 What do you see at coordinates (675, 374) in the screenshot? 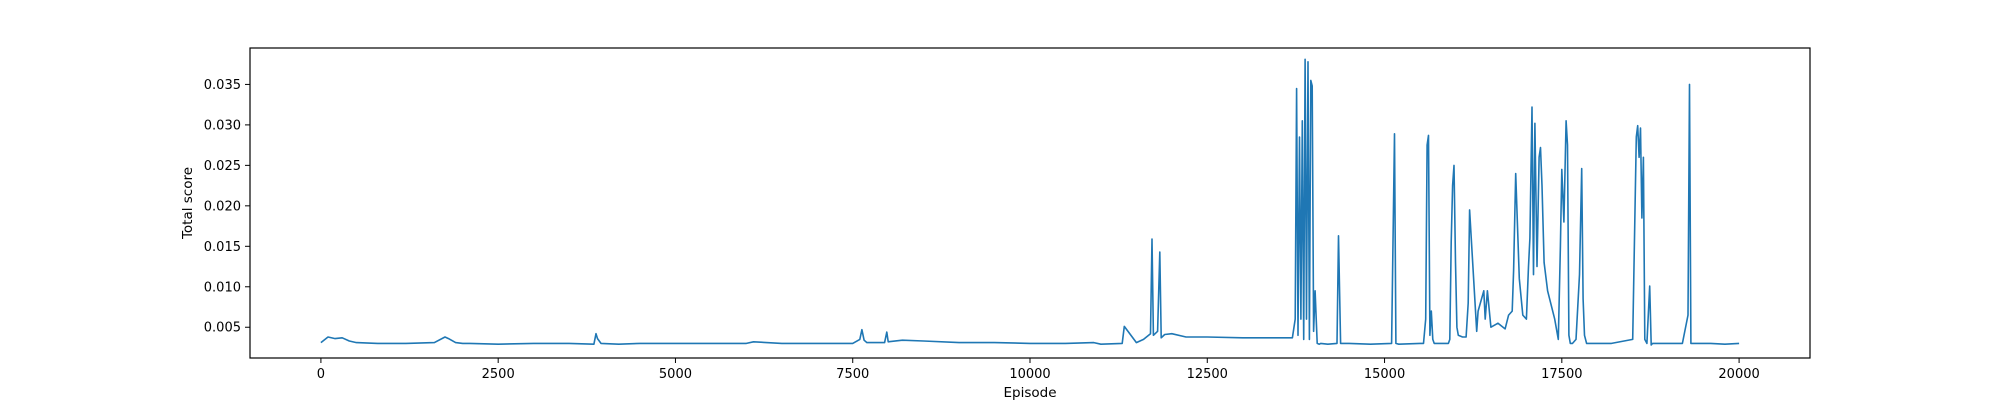
I see `x-tick-label: 5000` at bounding box center [675, 374].